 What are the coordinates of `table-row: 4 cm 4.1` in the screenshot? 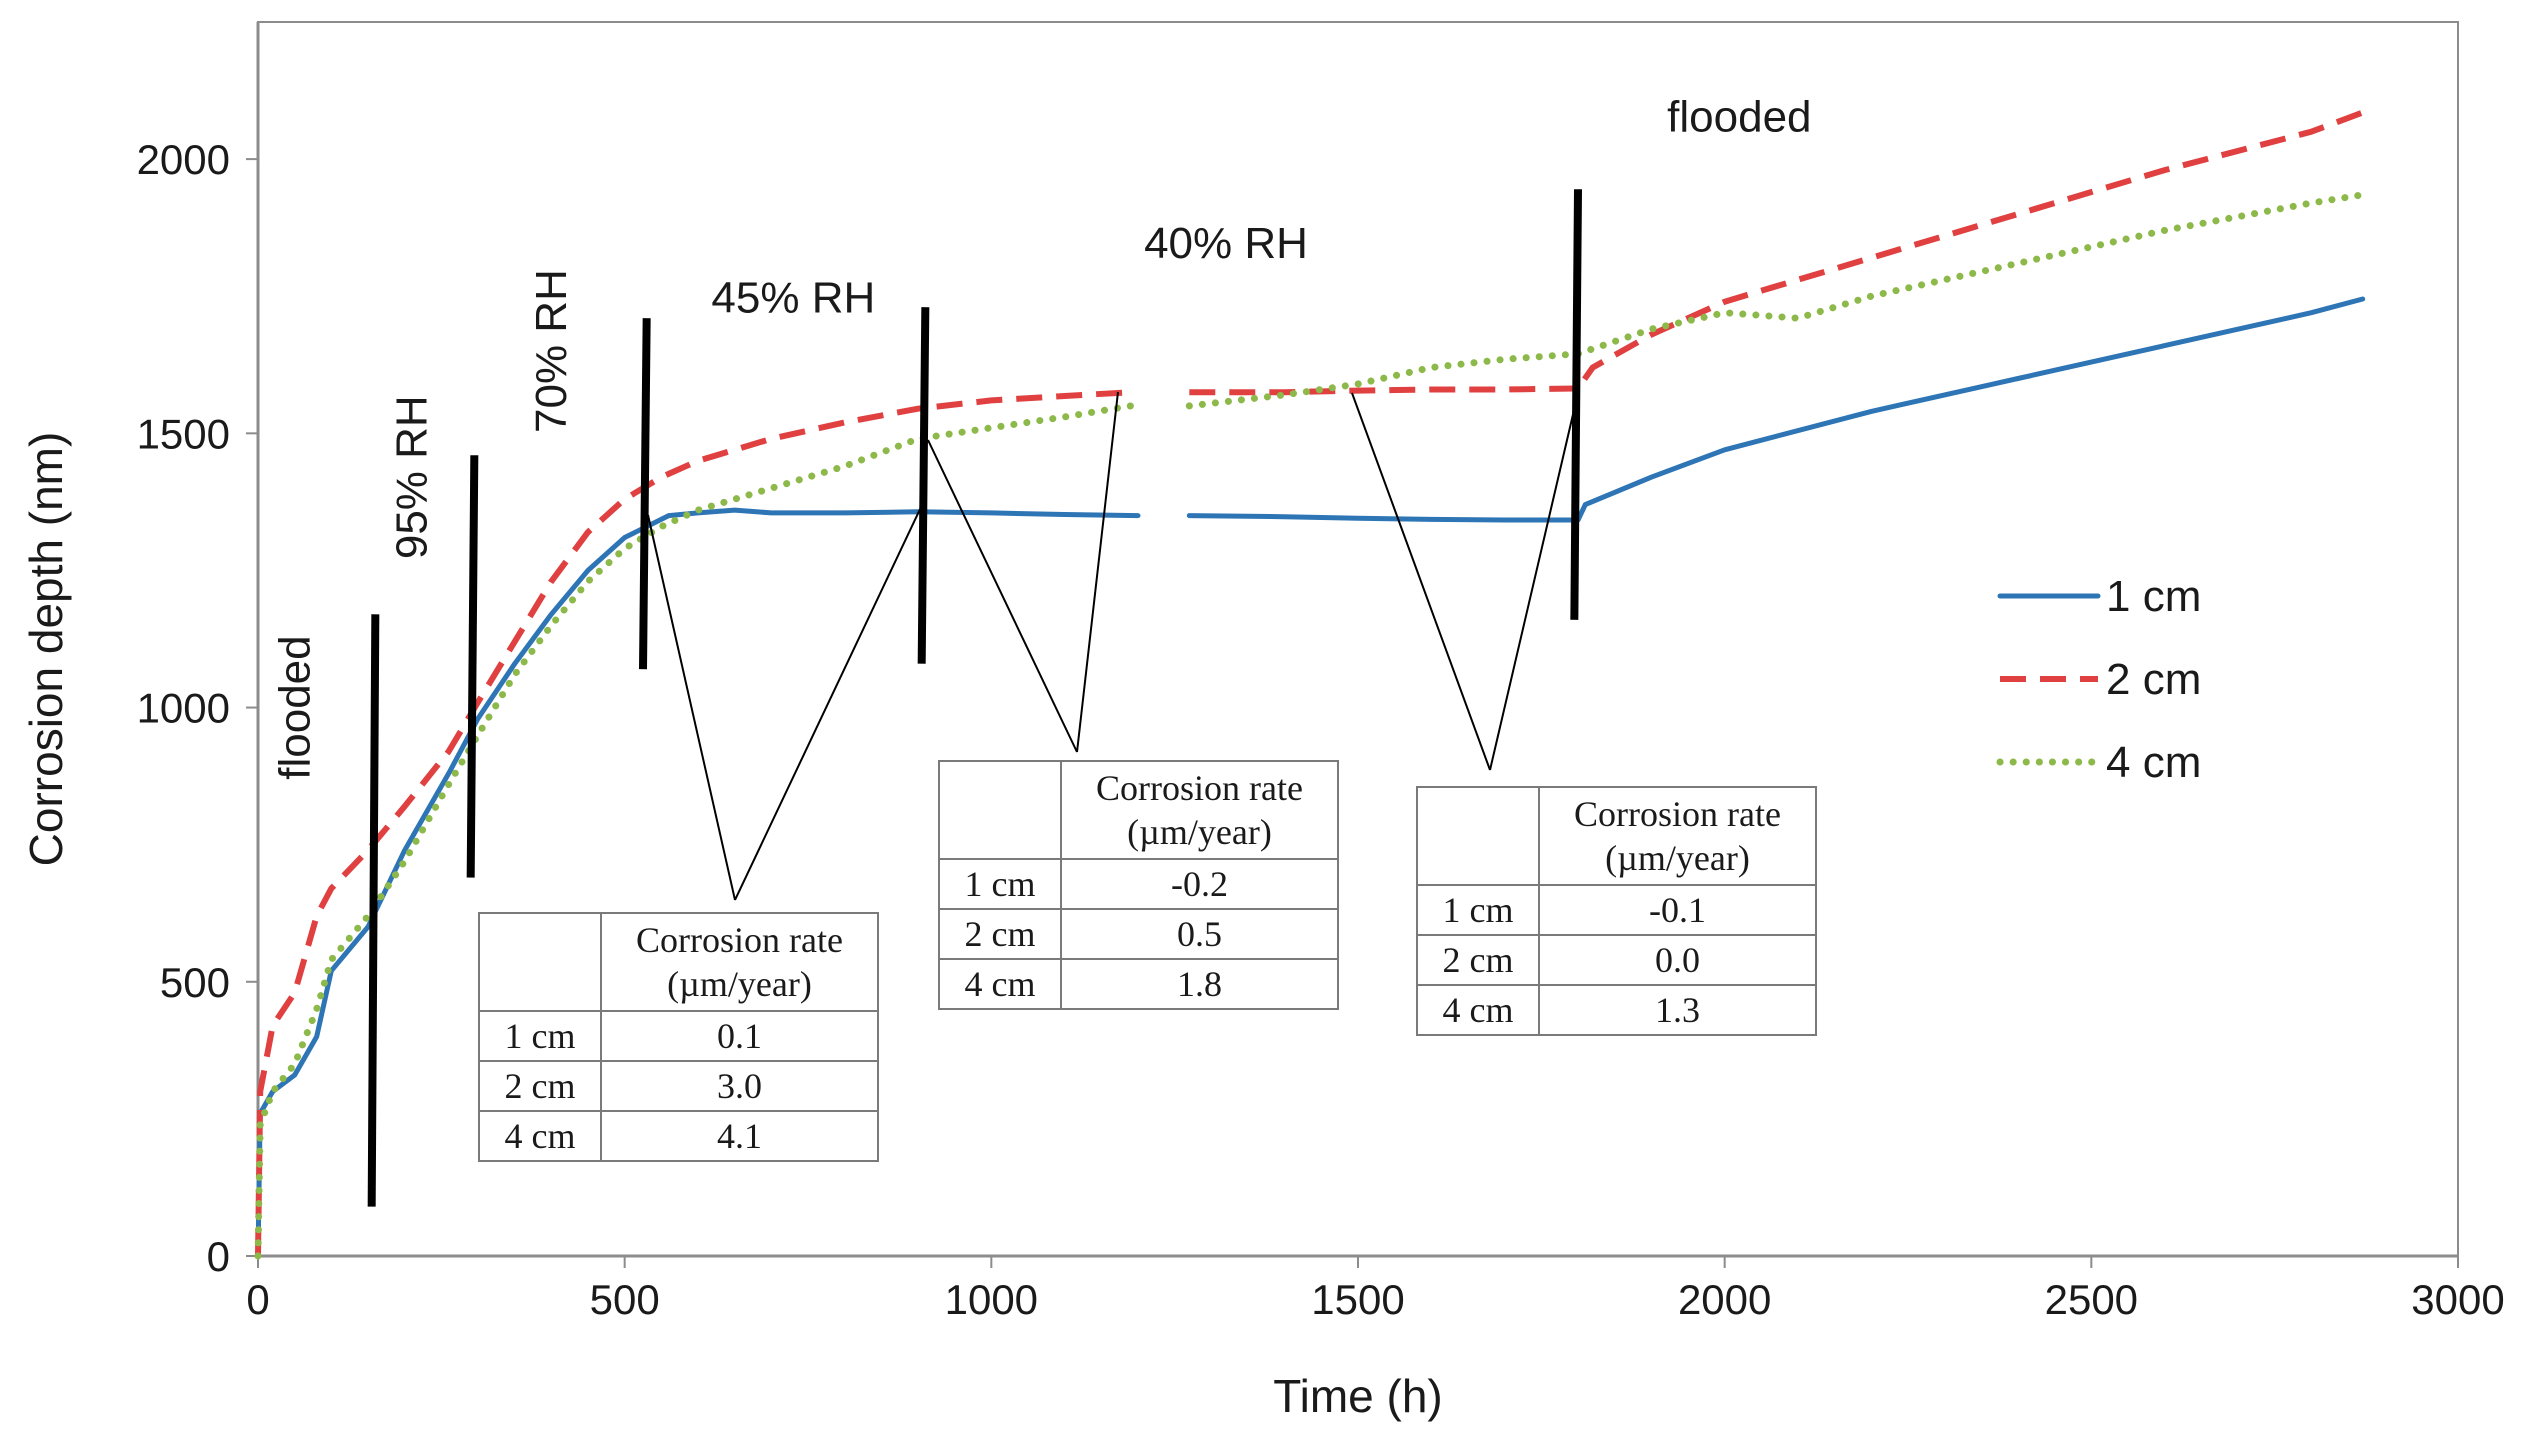 It's located at (678, 1136).